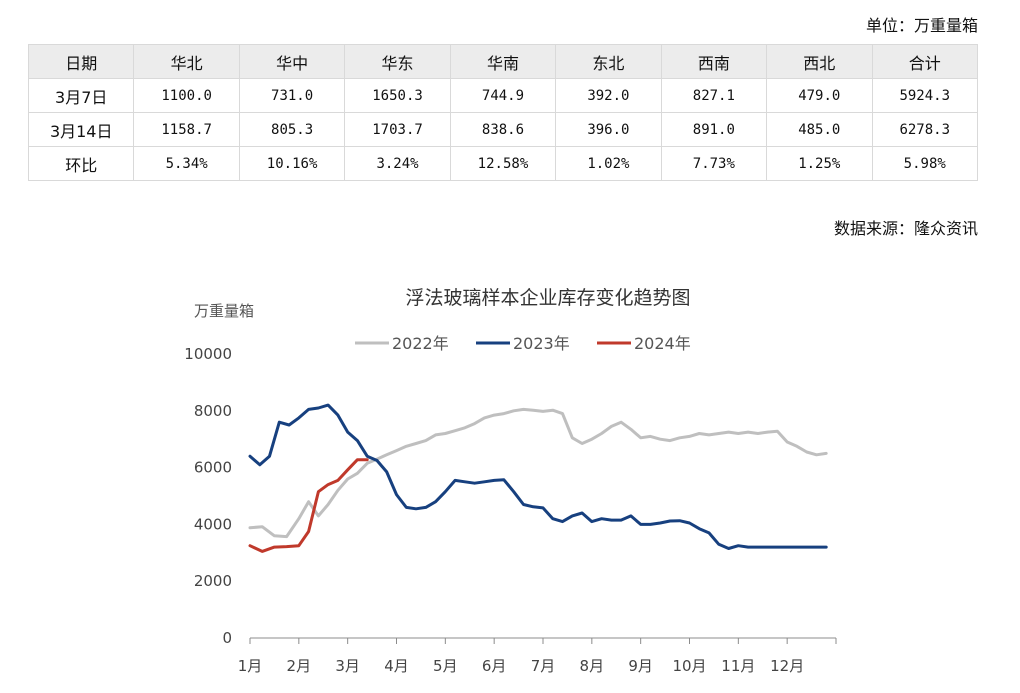  I want to click on x-tick-label: 7月, so click(543, 666).